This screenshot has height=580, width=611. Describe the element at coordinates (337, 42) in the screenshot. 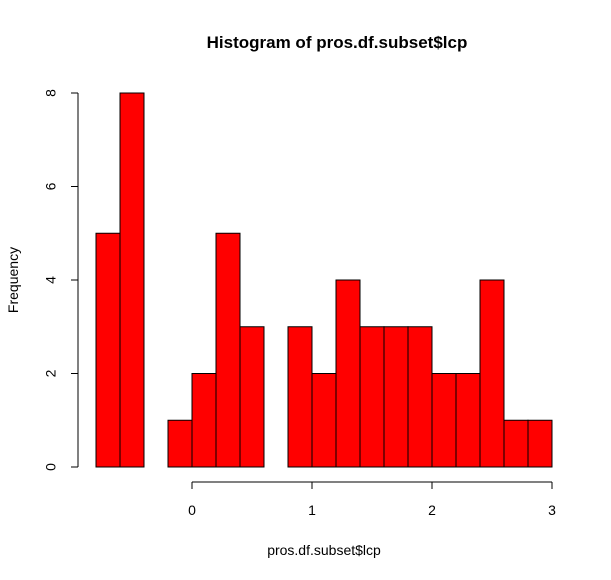

I see `chart-title: Histogram of pros.df.subset$lcp` at that location.